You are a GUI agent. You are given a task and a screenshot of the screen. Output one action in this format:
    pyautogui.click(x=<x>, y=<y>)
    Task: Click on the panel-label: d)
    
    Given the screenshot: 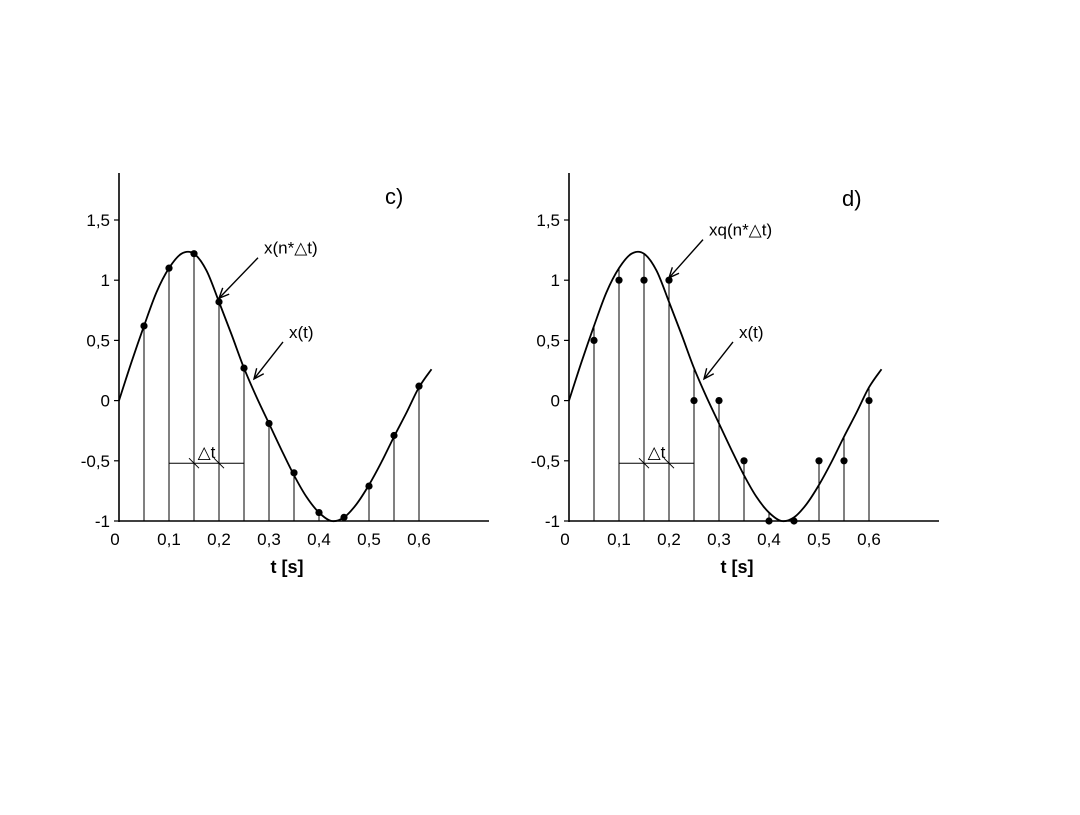 What is the action you would take?
    pyautogui.click(x=852, y=198)
    